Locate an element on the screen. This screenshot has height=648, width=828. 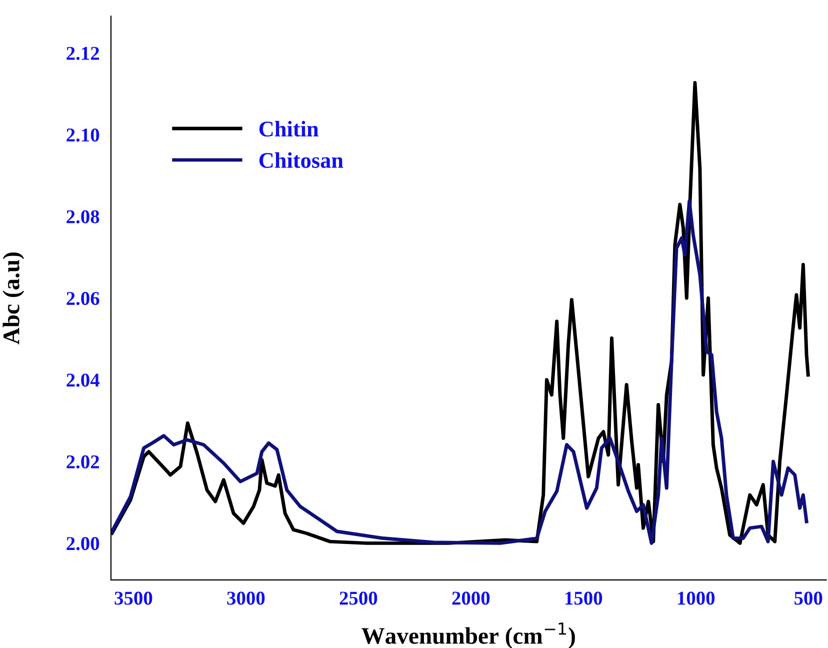
x-tick-label: 2000 is located at coordinates (471, 598).